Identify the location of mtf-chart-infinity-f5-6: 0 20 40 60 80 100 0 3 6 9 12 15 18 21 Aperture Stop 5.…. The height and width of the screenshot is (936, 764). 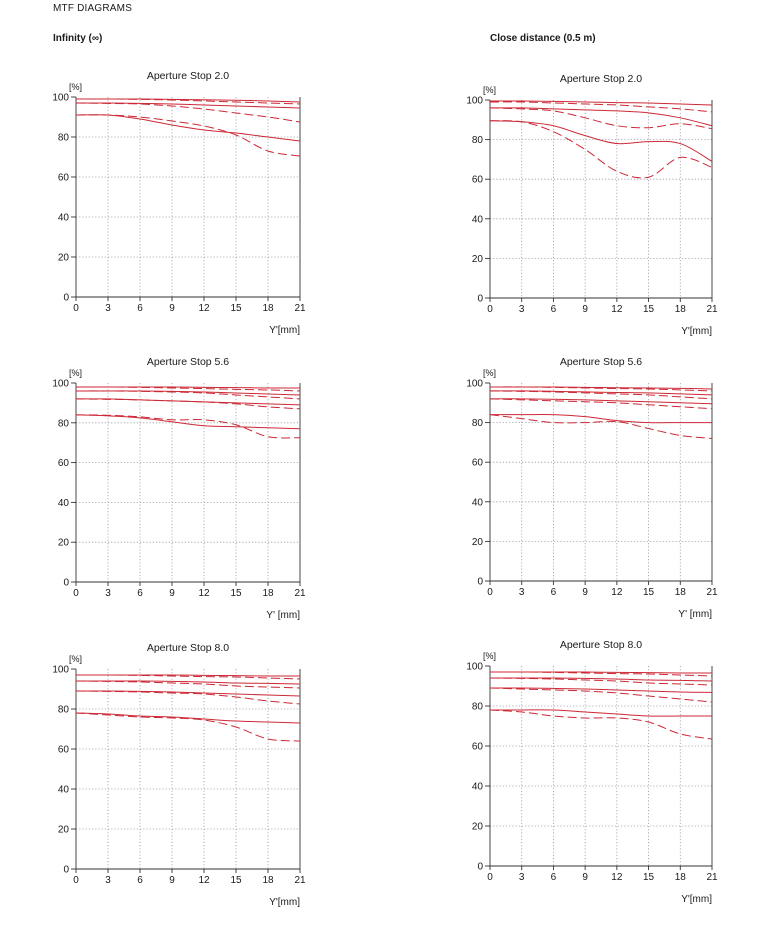
(179, 488).